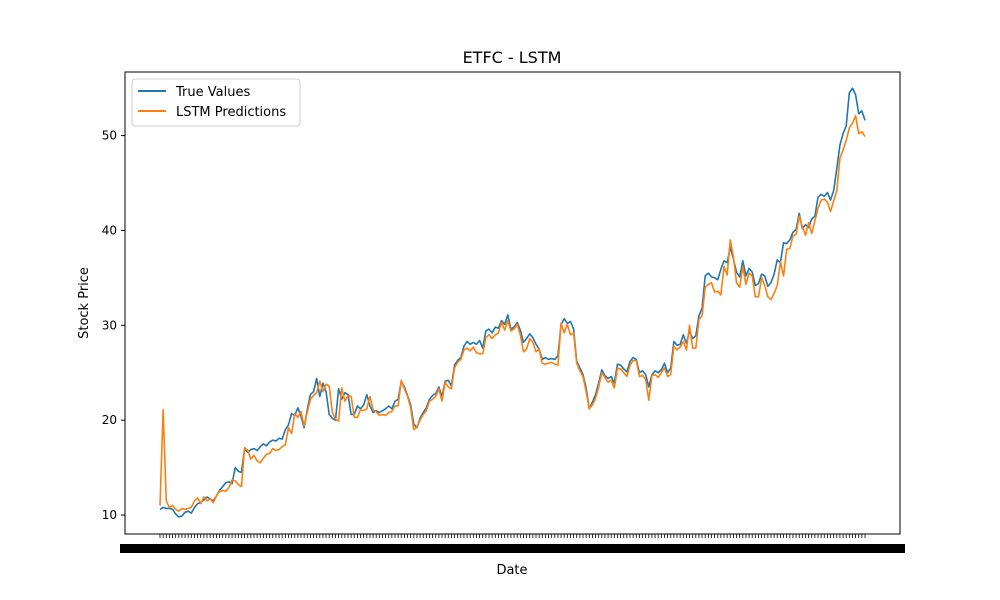 The height and width of the screenshot is (600, 1000). Describe the element at coordinates (512, 548) in the screenshot. I see `x-tick-labels-overlapping` at that location.